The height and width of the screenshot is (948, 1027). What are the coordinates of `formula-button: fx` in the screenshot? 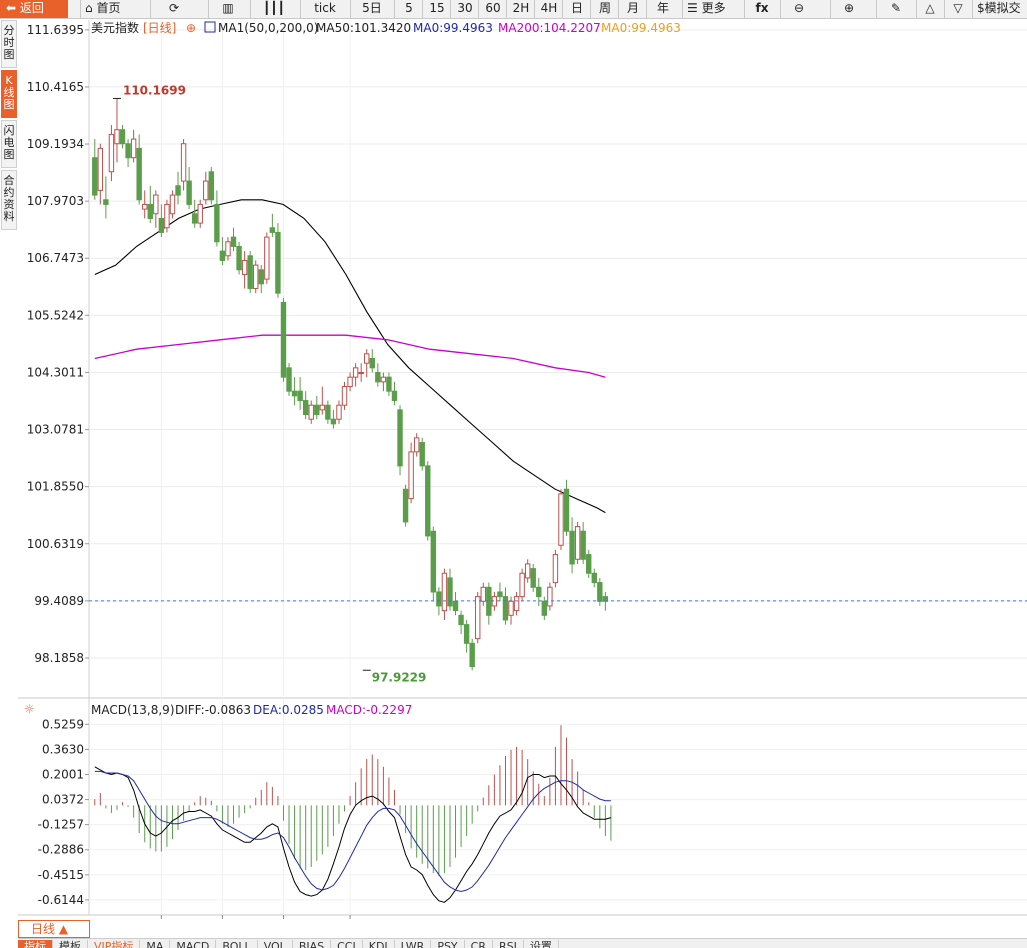 It's located at (761, 9).